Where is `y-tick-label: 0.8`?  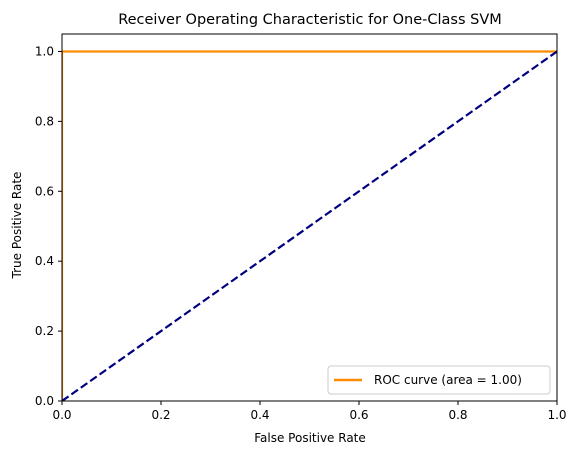
y-tick-label: 0.8 is located at coordinates (44, 121).